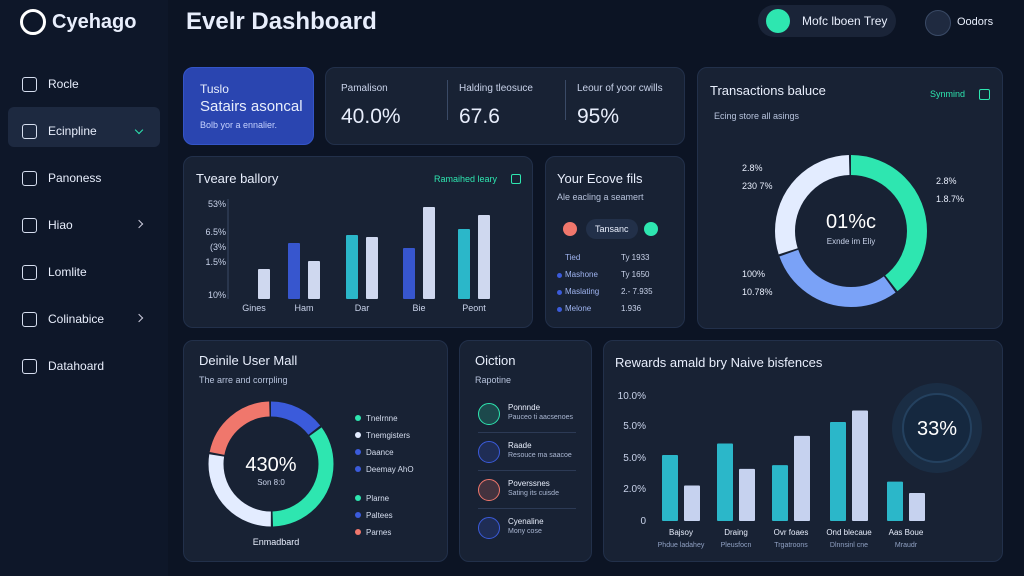  I want to click on nav-item: Hiao, so click(60, 225).